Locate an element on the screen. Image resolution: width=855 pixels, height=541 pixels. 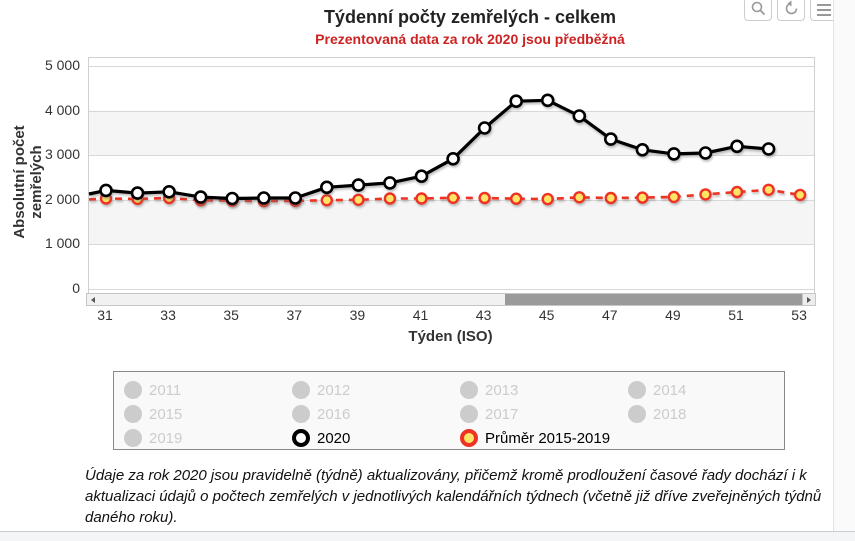
zoom-button is located at coordinates (758, 10).